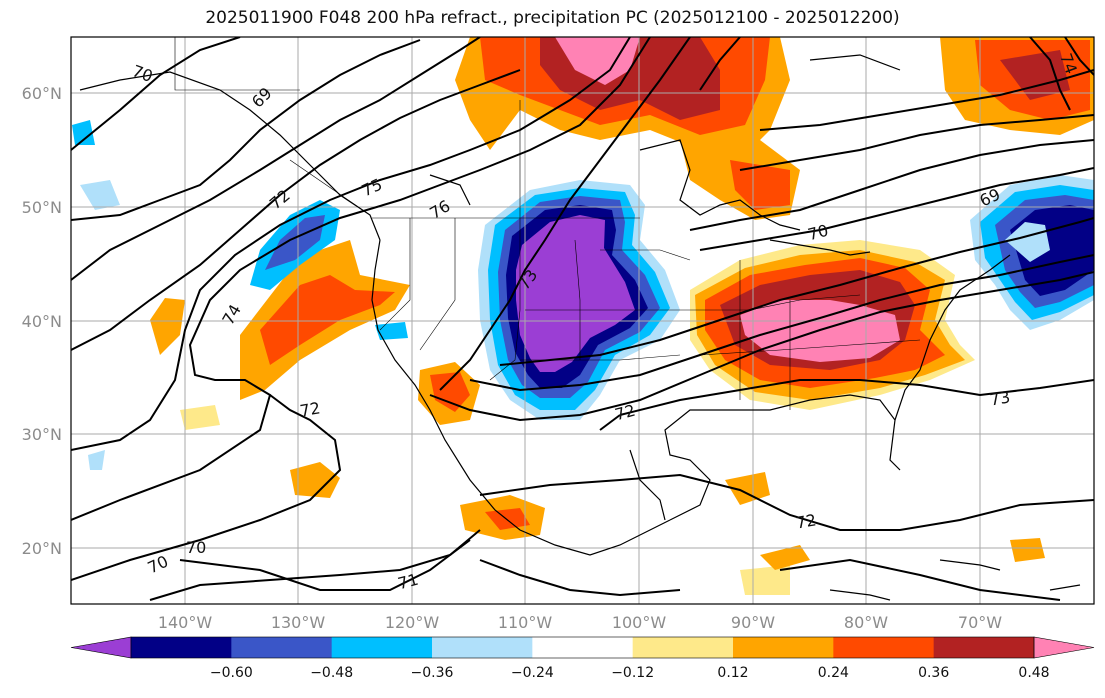 The image size is (1105, 698). I want to click on lon-label: 130°W, so click(298, 622).